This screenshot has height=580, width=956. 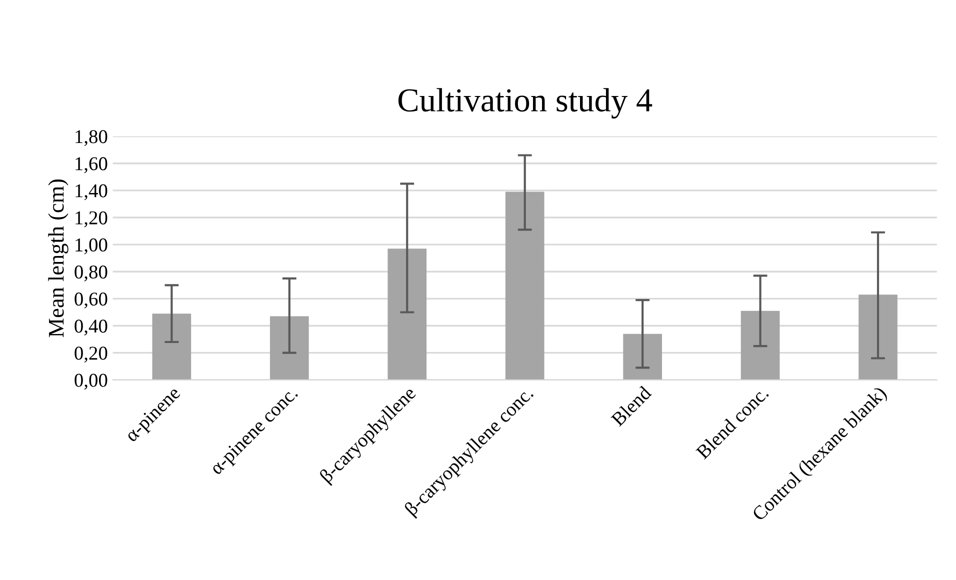 I want to click on y-tick-label: 0,20, so click(x=91, y=354).